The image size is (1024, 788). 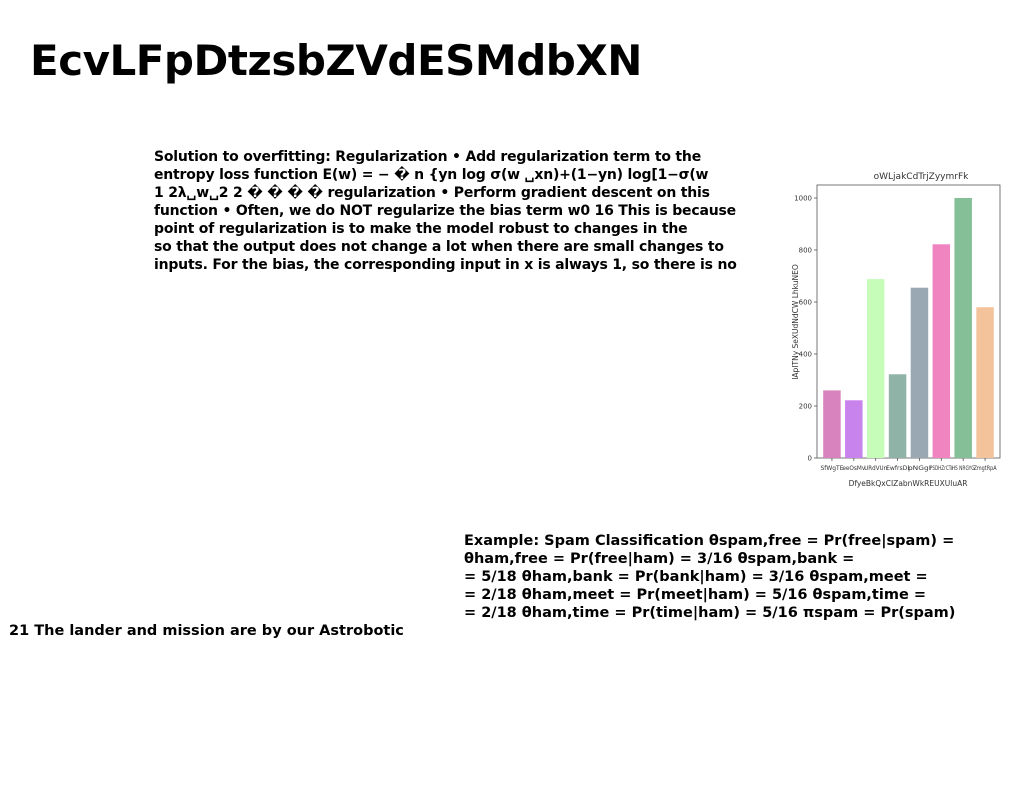 What do you see at coordinates (805, 251) in the screenshot?
I see `y-tick-label: 800` at bounding box center [805, 251].